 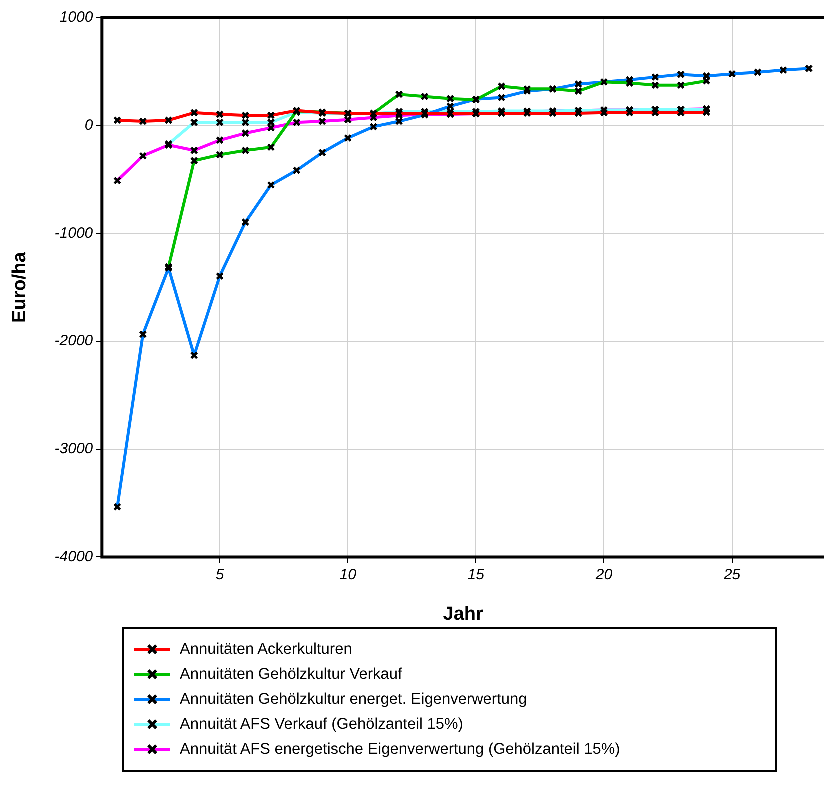 What do you see at coordinates (604, 575) in the screenshot?
I see `x-tick-label: 20` at bounding box center [604, 575].